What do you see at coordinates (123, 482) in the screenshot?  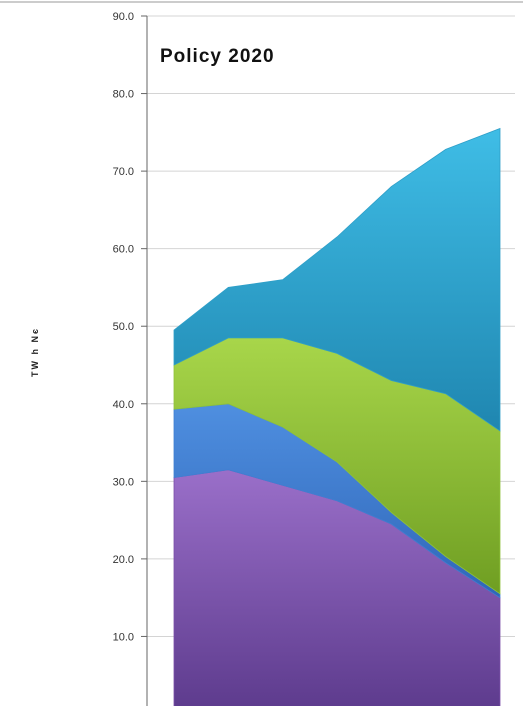 I see `y-tick-label: 30.0` at bounding box center [123, 482].